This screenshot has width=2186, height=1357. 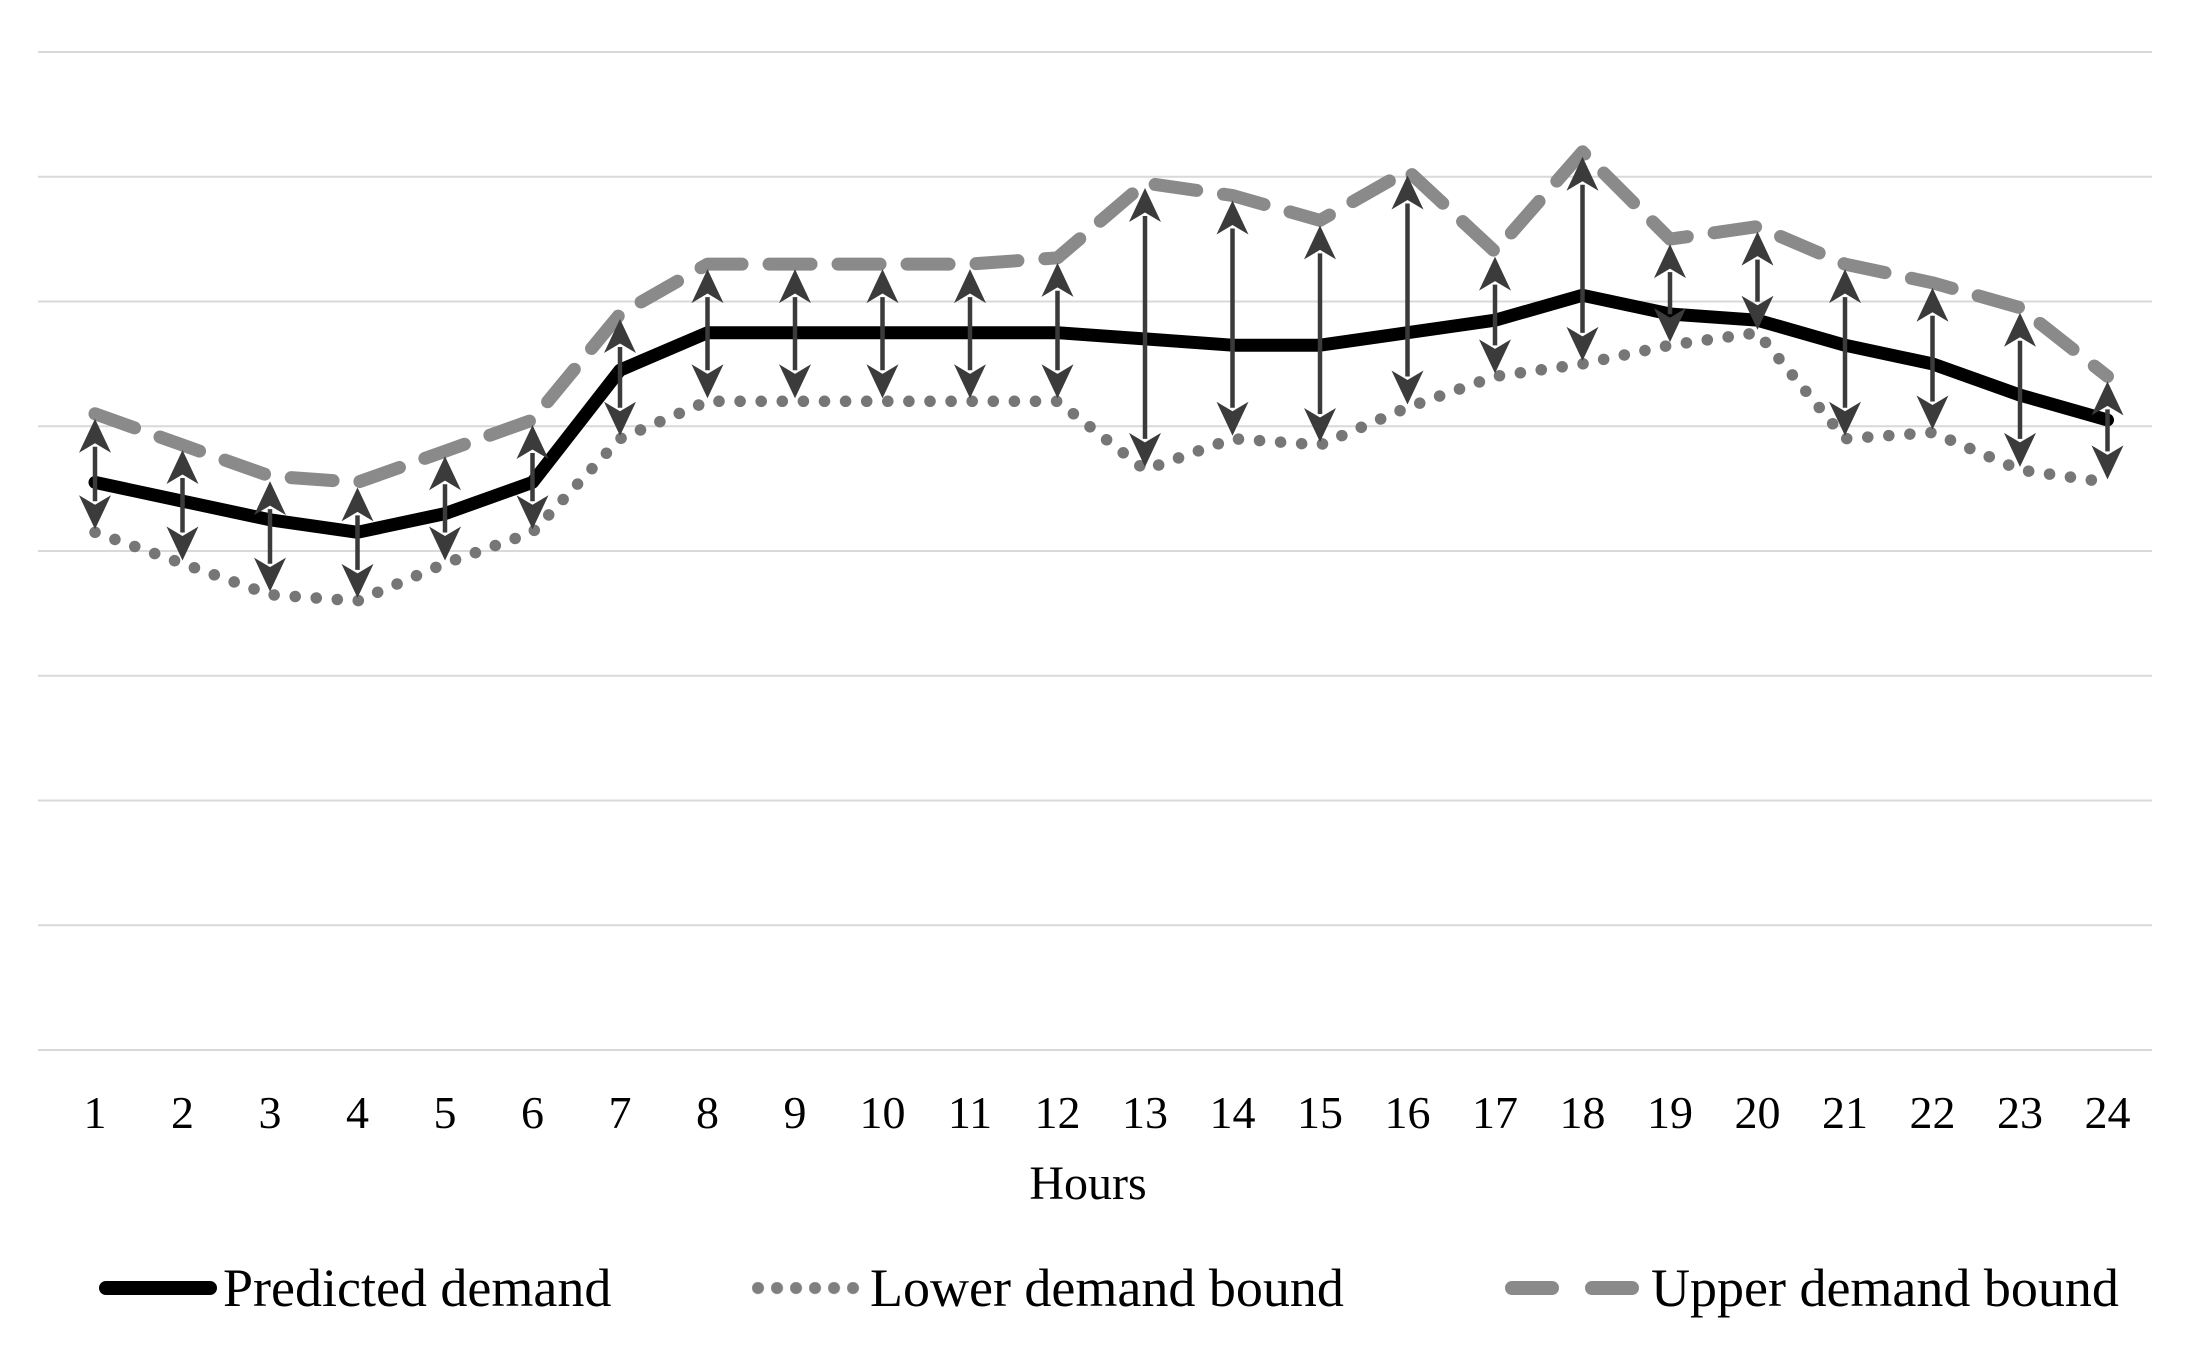 What do you see at coordinates (417, 1288) in the screenshot?
I see `legend-label-predicted-demand: Predicted demand` at bounding box center [417, 1288].